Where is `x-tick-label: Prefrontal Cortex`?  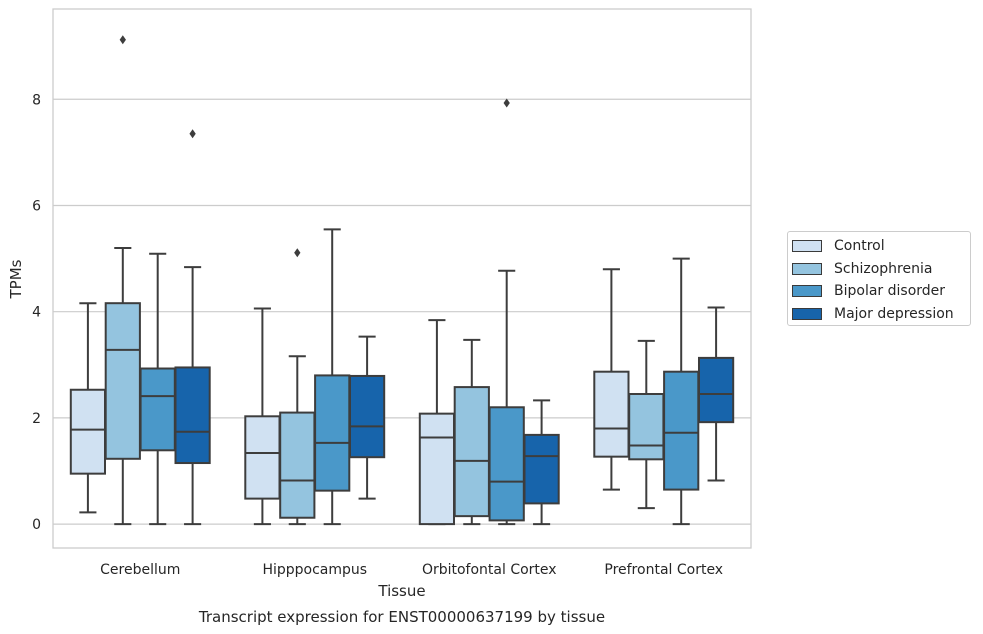 x-tick-label: Prefrontal Cortex is located at coordinates (663, 570).